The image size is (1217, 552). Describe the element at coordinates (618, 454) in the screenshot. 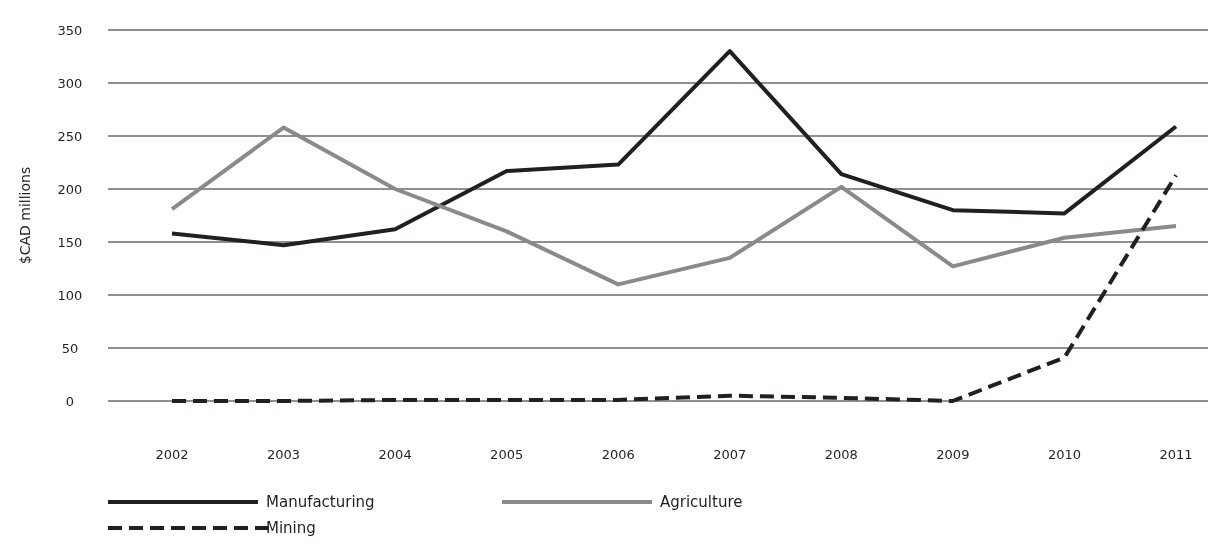

I see `x-tick-label: 2006` at that location.